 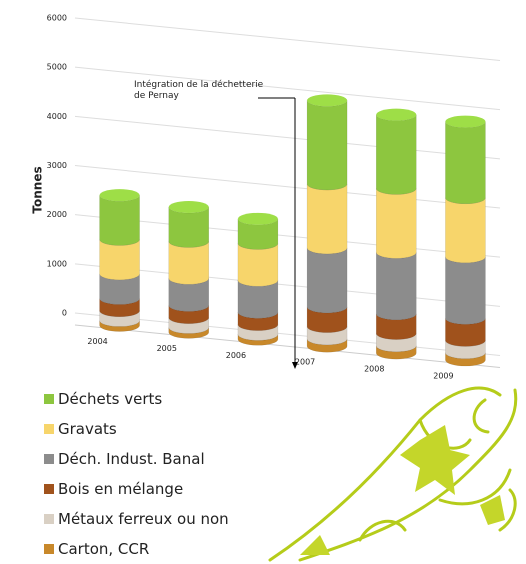 What do you see at coordinates (104, 549) in the screenshot?
I see `legend-label: Carton, CCR` at bounding box center [104, 549].